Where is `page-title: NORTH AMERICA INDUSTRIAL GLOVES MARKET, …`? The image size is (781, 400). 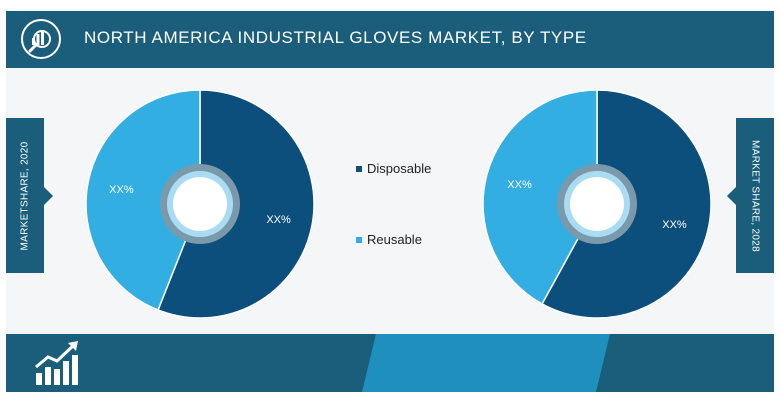 page-title: NORTH AMERICA INDUSTRIAL GLOVES MARKET, … is located at coordinates (335, 37).